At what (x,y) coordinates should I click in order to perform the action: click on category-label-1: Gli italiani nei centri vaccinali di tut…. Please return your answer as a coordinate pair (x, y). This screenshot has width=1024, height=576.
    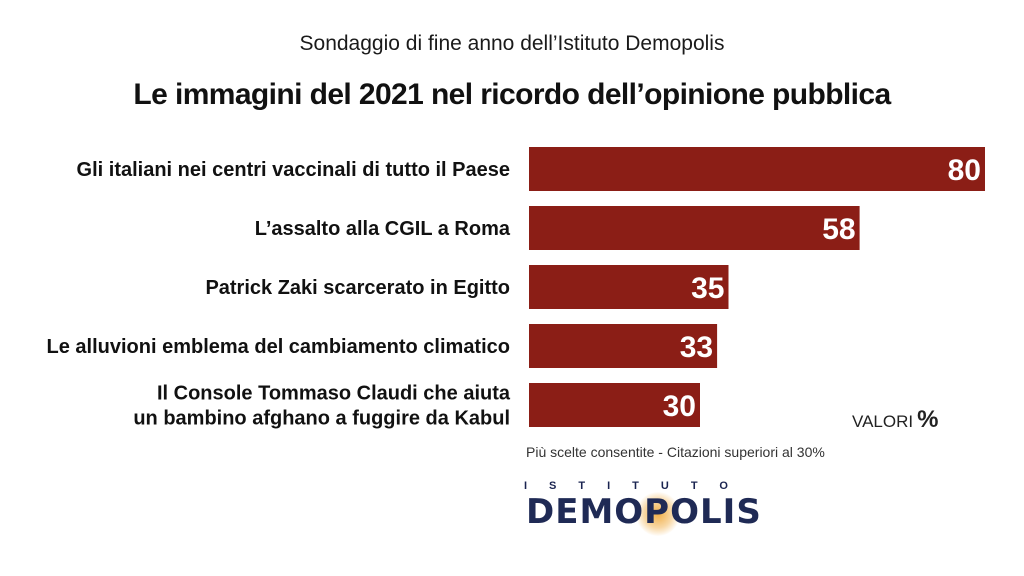
    Looking at the image, I should click on (293, 170).